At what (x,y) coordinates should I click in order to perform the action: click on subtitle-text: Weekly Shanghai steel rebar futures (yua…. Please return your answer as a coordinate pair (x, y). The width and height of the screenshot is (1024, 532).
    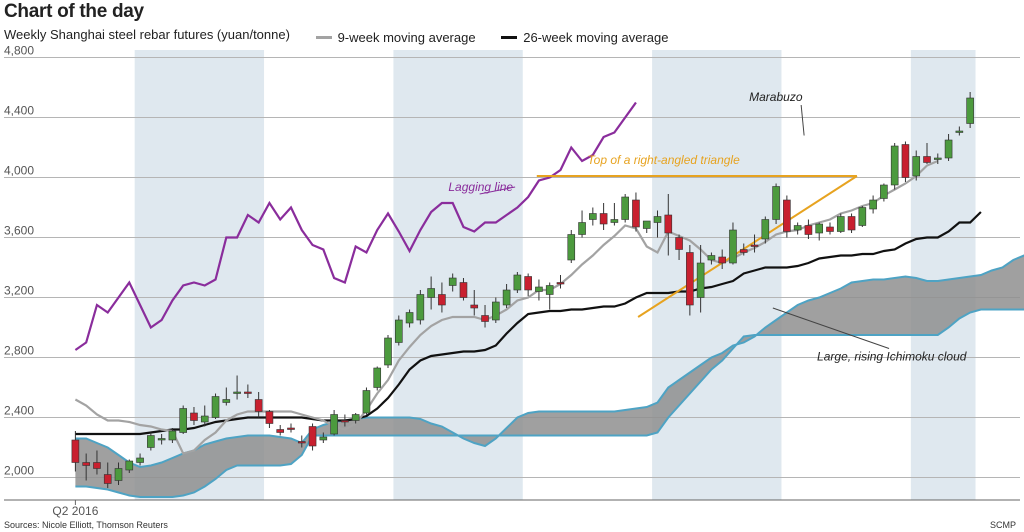
    Looking at the image, I should click on (147, 34).